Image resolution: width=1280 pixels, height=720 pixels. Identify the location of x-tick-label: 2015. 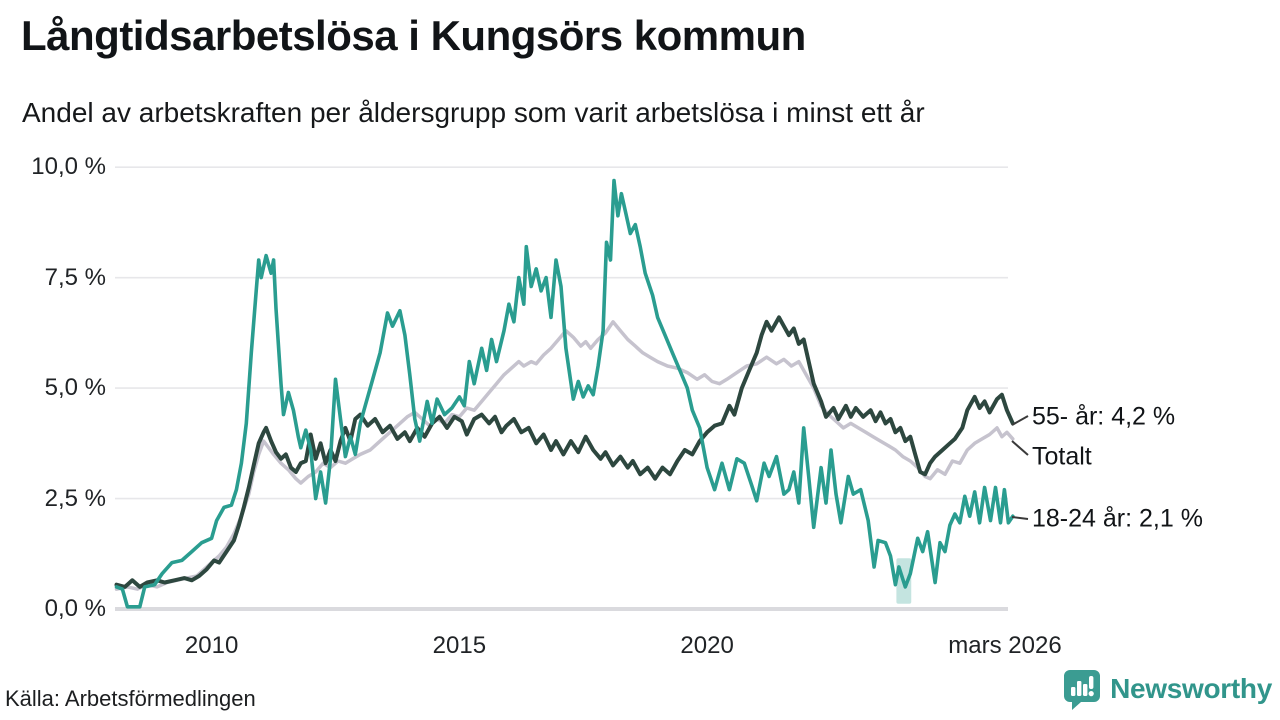
(459, 645).